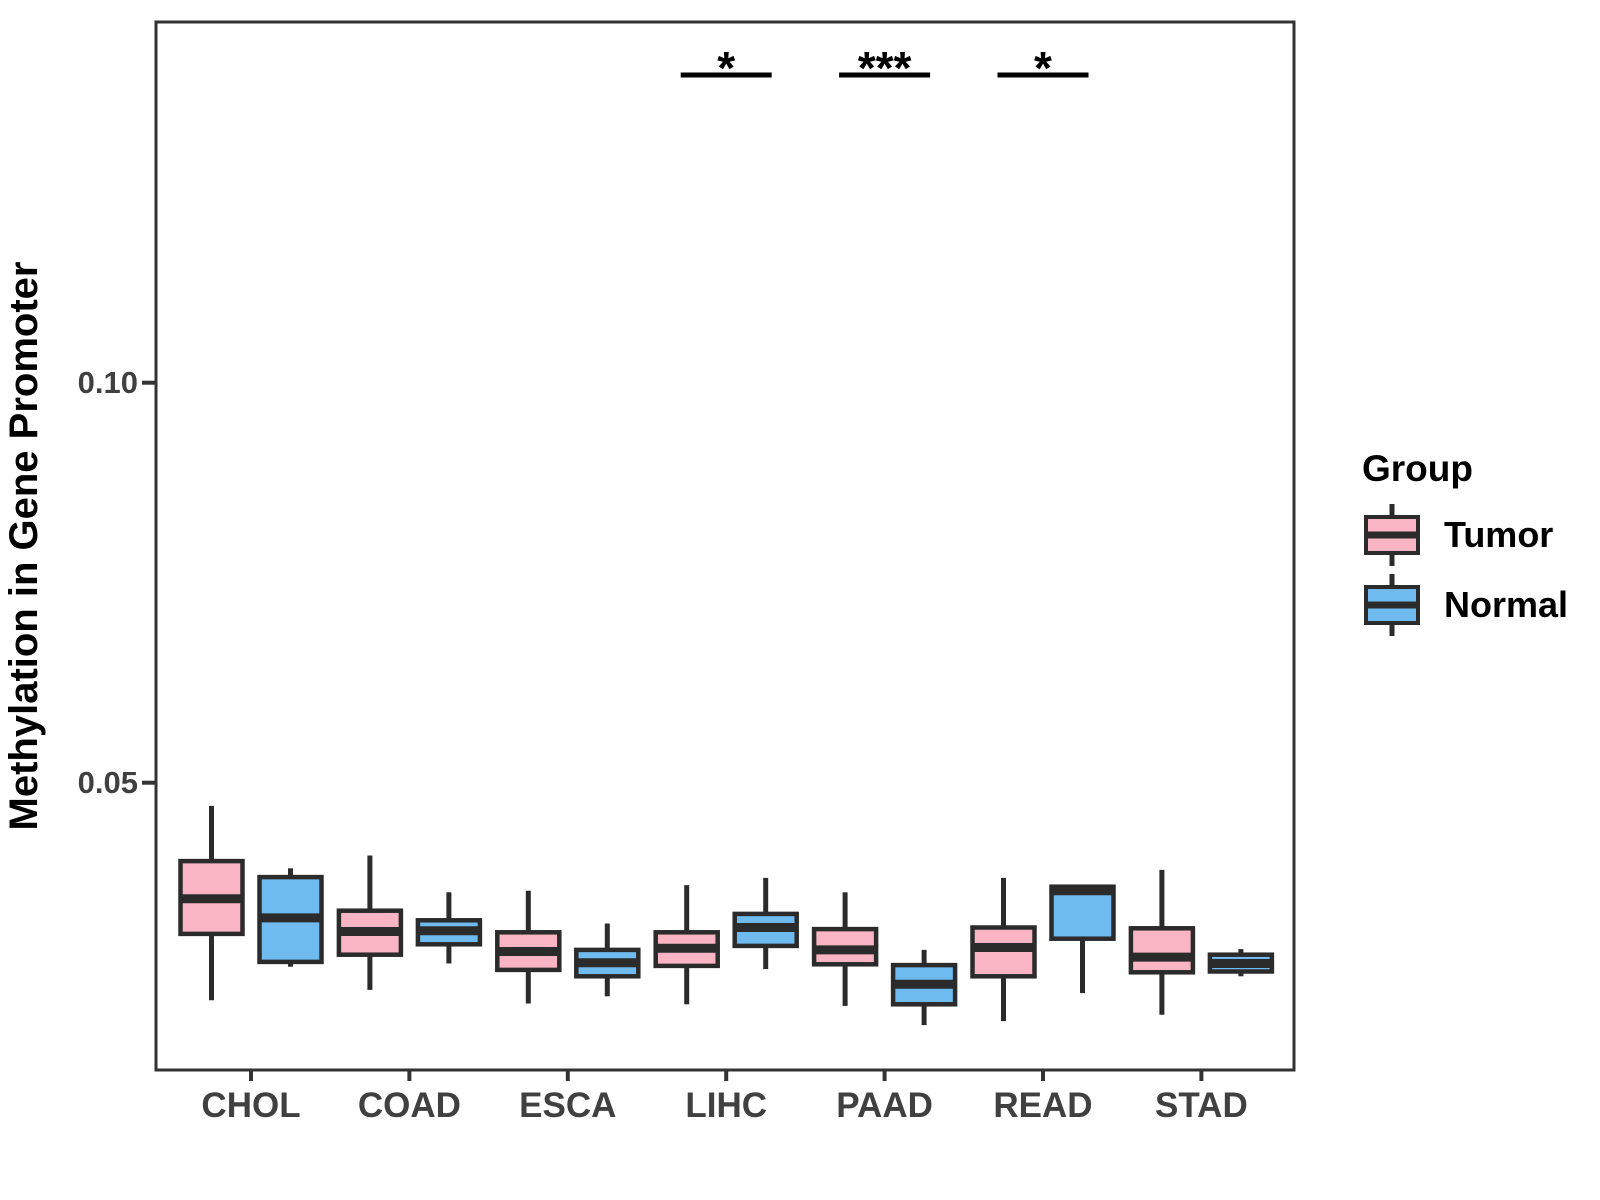  Describe the element at coordinates (1162, 950) in the screenshot. I see `box-tumor-stad` at that location.